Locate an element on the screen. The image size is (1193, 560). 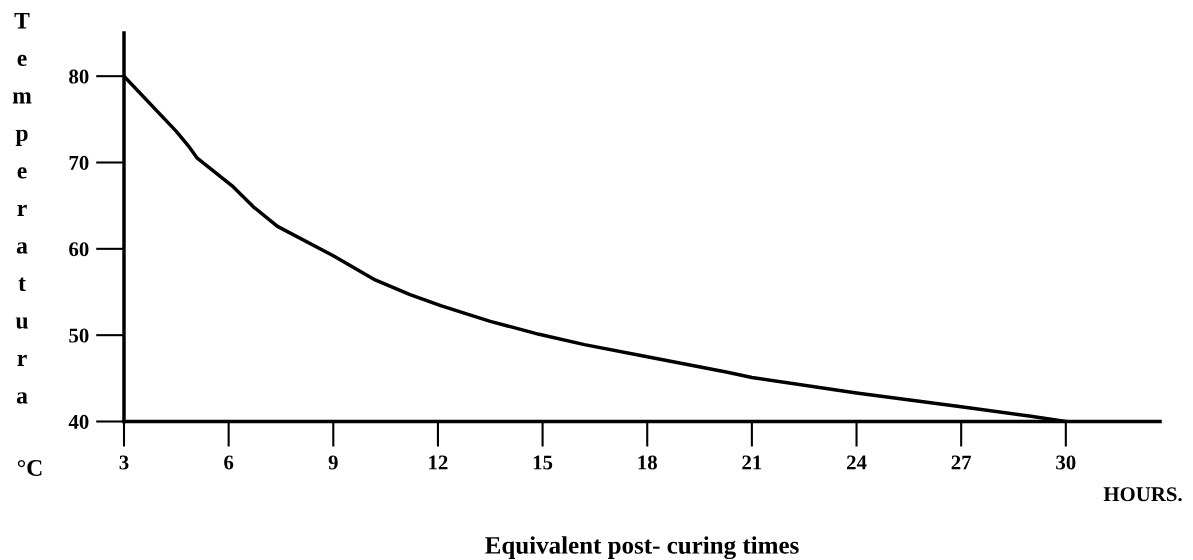
y-tick-label: 70 is located at coordinates (79, 162).